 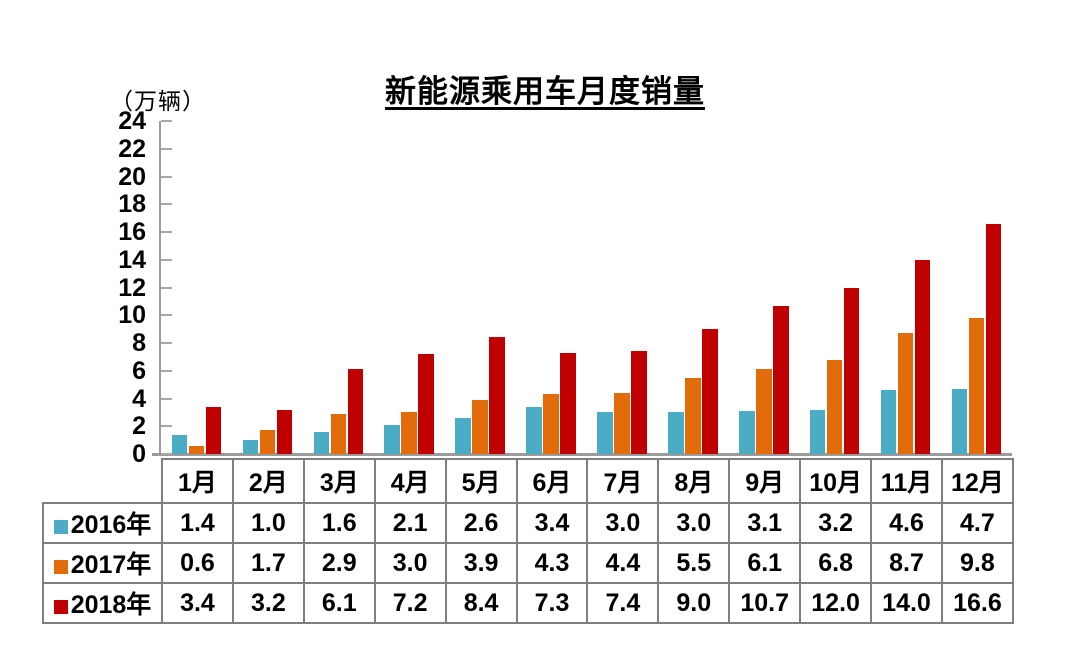 I want to click on bar-2018年-6月, so click(x=568, y=403).